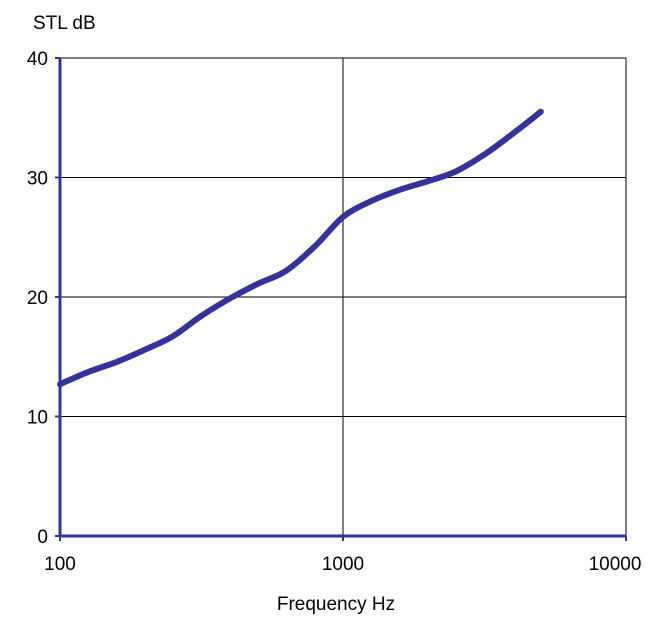 This screenshot has height=617, width=670. Describe the element at coordinates (37, 298) in the screenshot. I see `y-tick-label-2: 20` at that location.